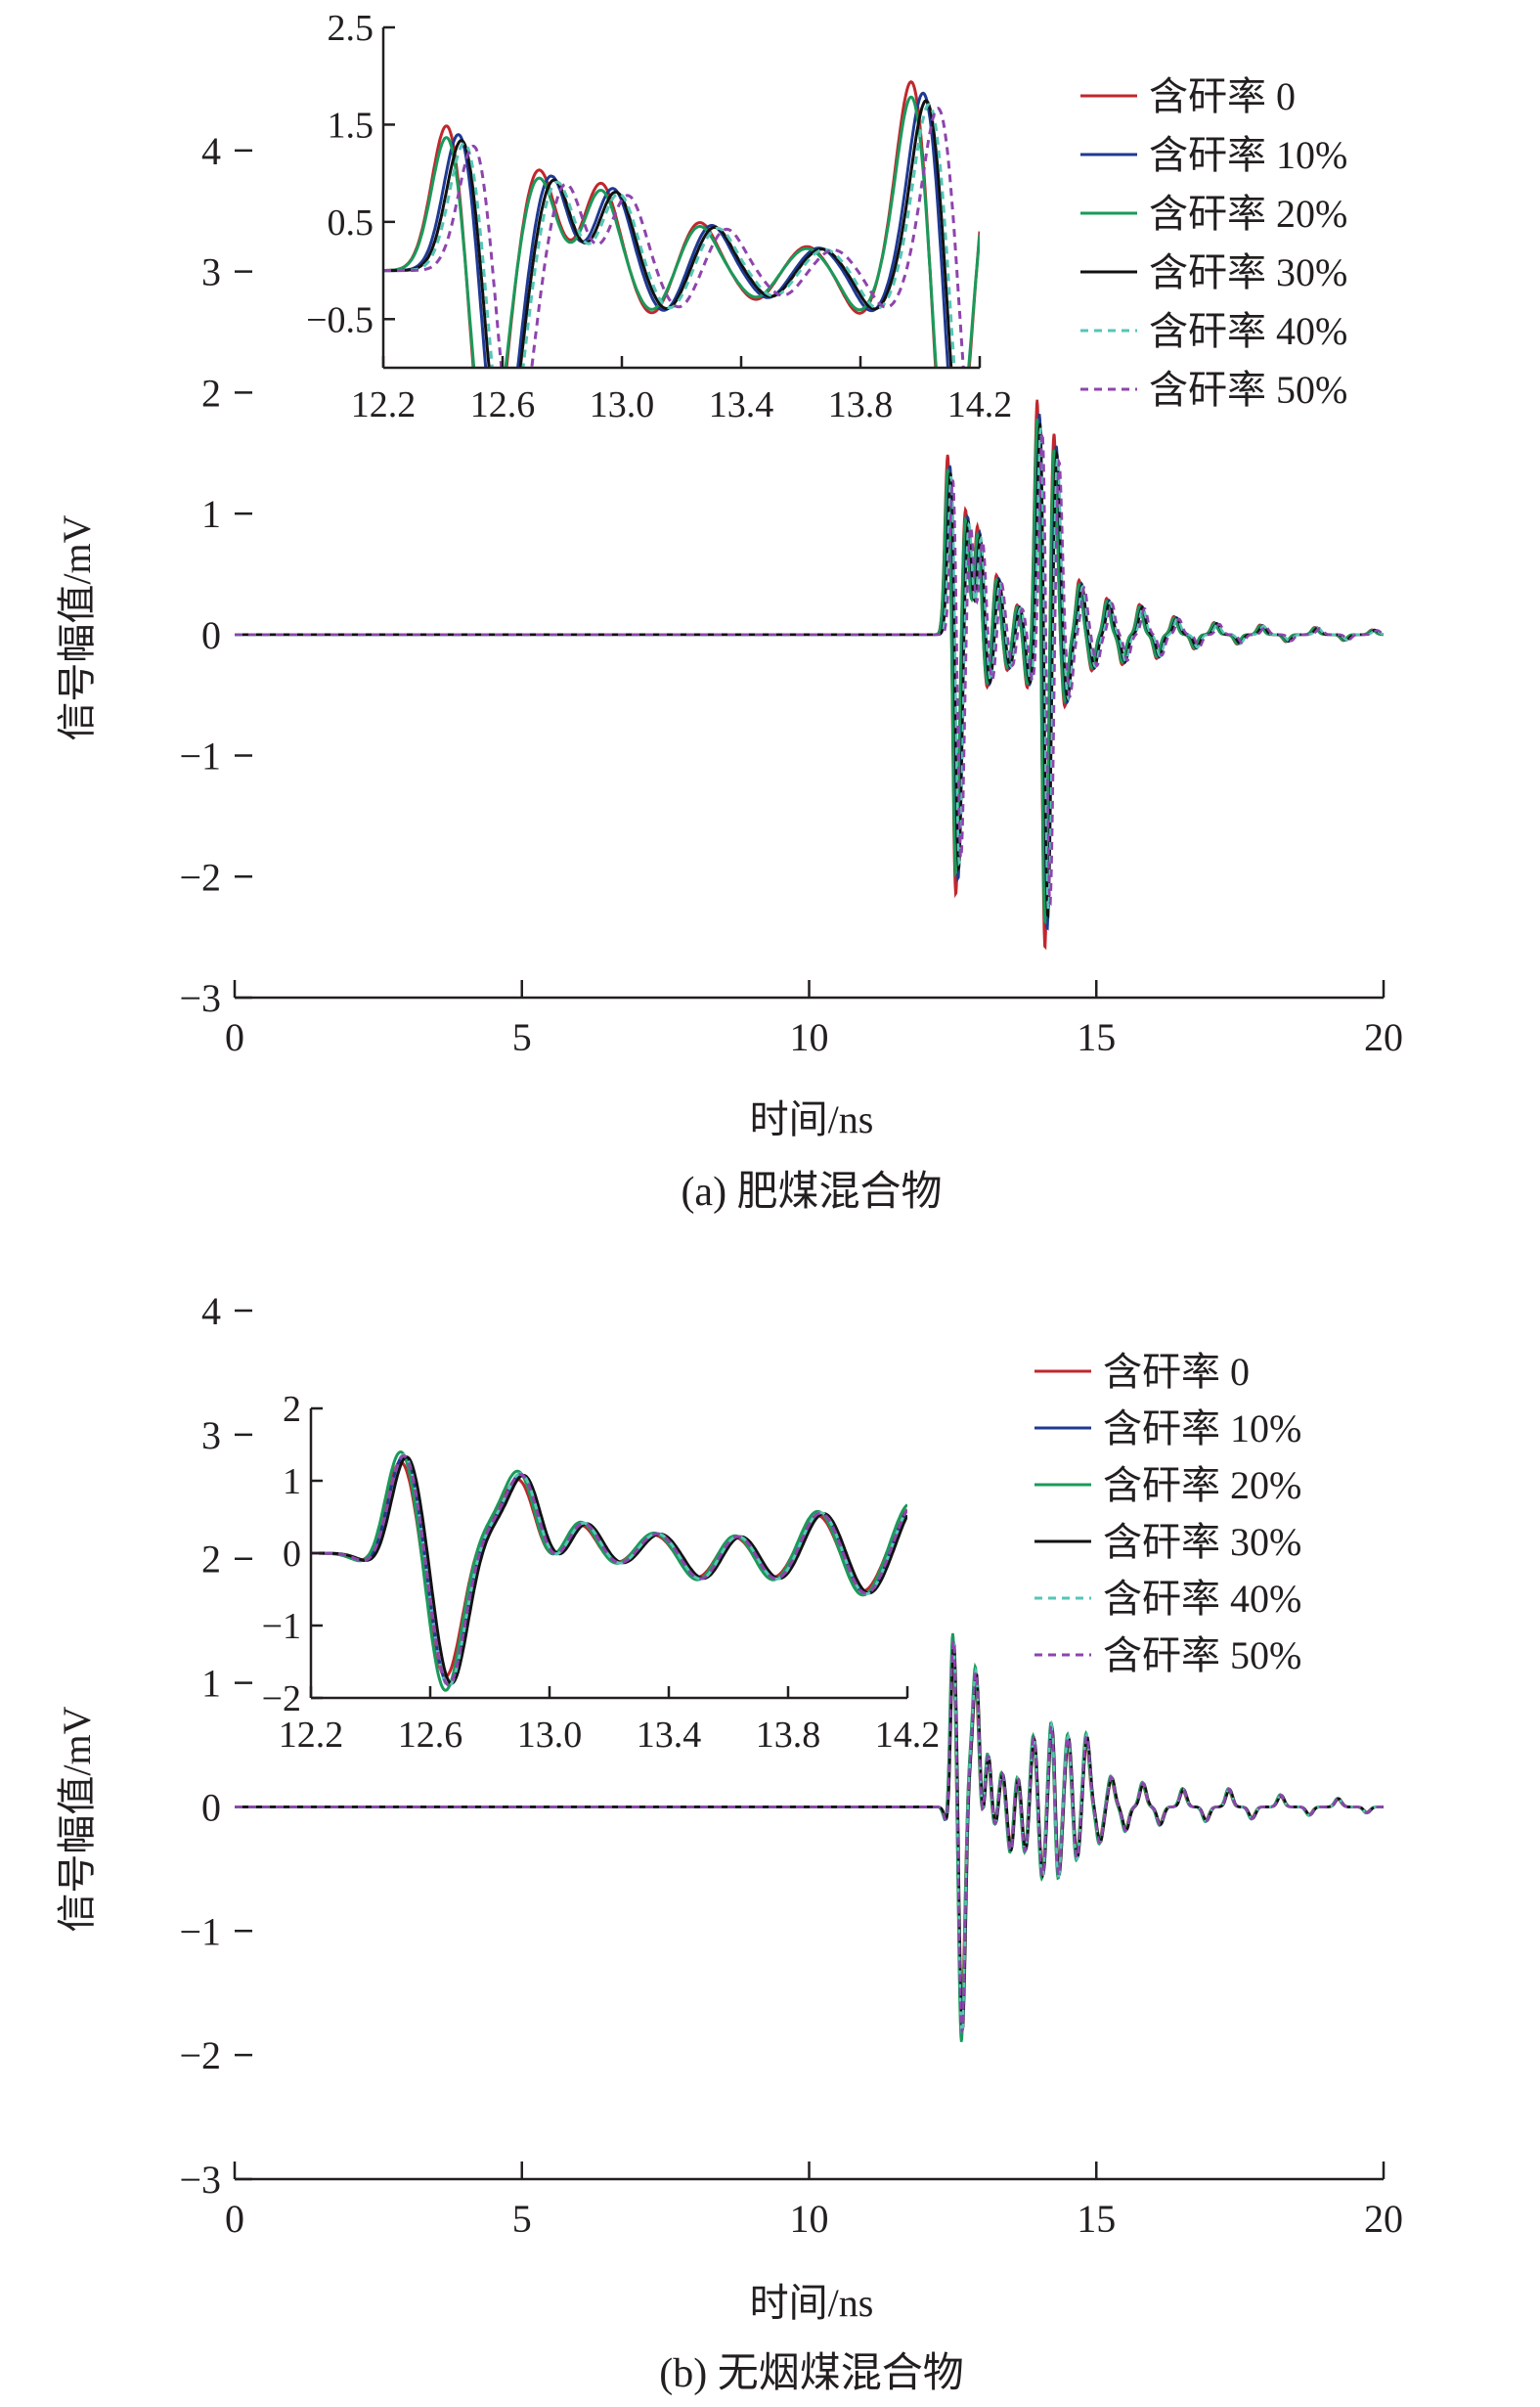  I want to click on panel-a-legend: 含矸率 0 含矸率 10% 含矸率 20% 含矸率 30% 含矸率 40% 含矸率 50%, so click(1213, 243).